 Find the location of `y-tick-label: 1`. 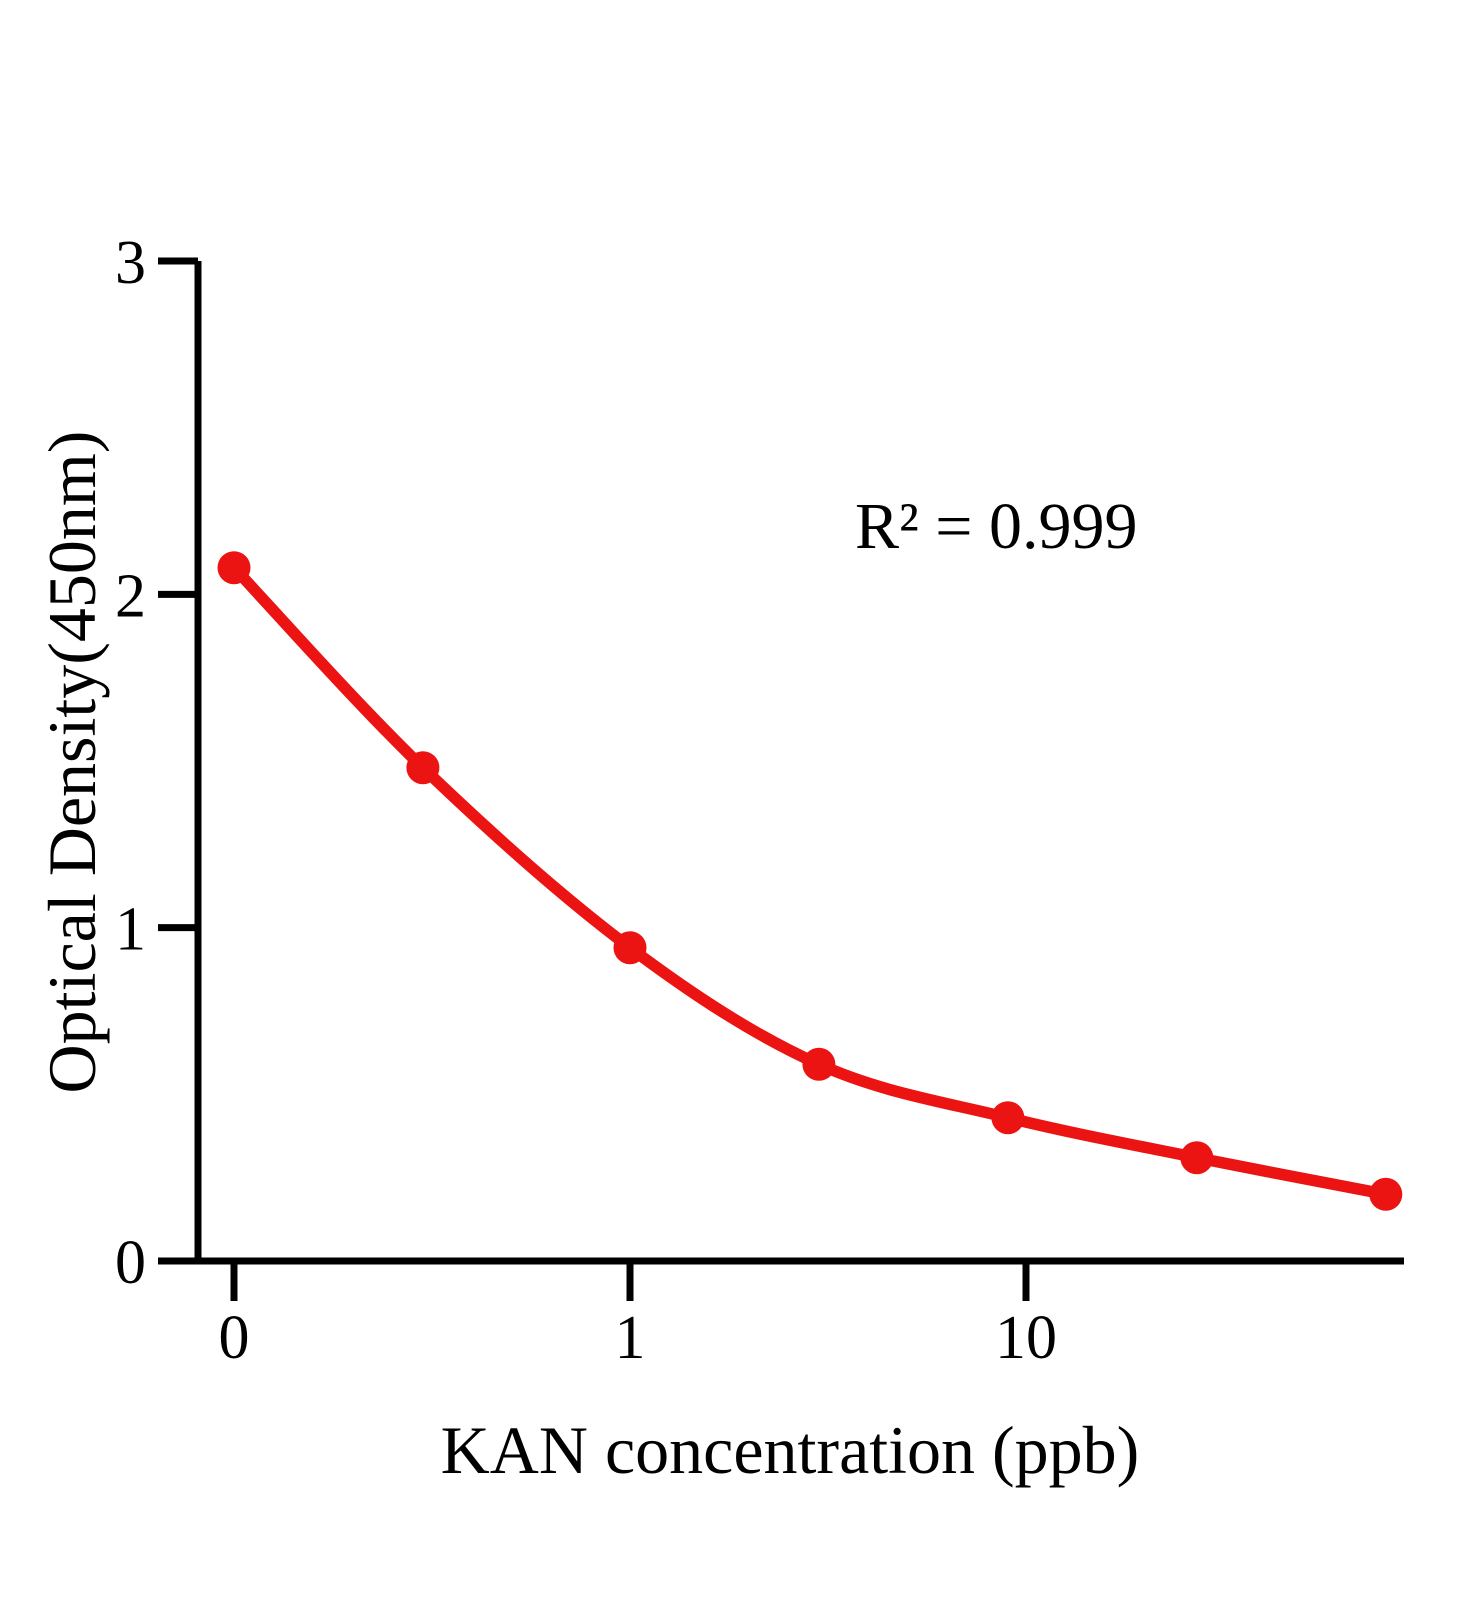

y-tick-label: 1 is located at coordinates (130, 930).